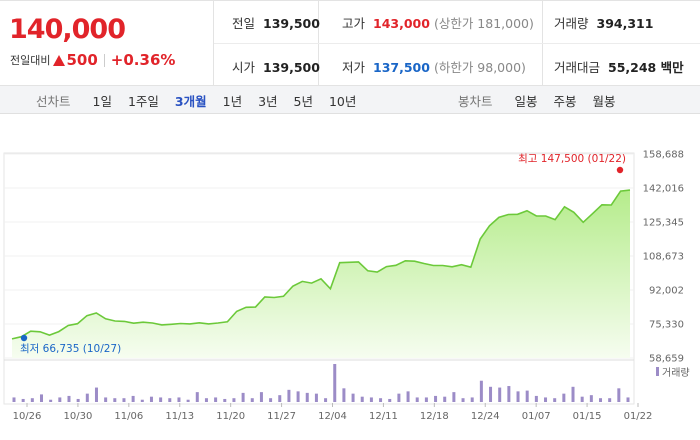 The image size is (700, 440). I want to click on max-annotation: 최고 147,500 (01/22), so click(572, 159).